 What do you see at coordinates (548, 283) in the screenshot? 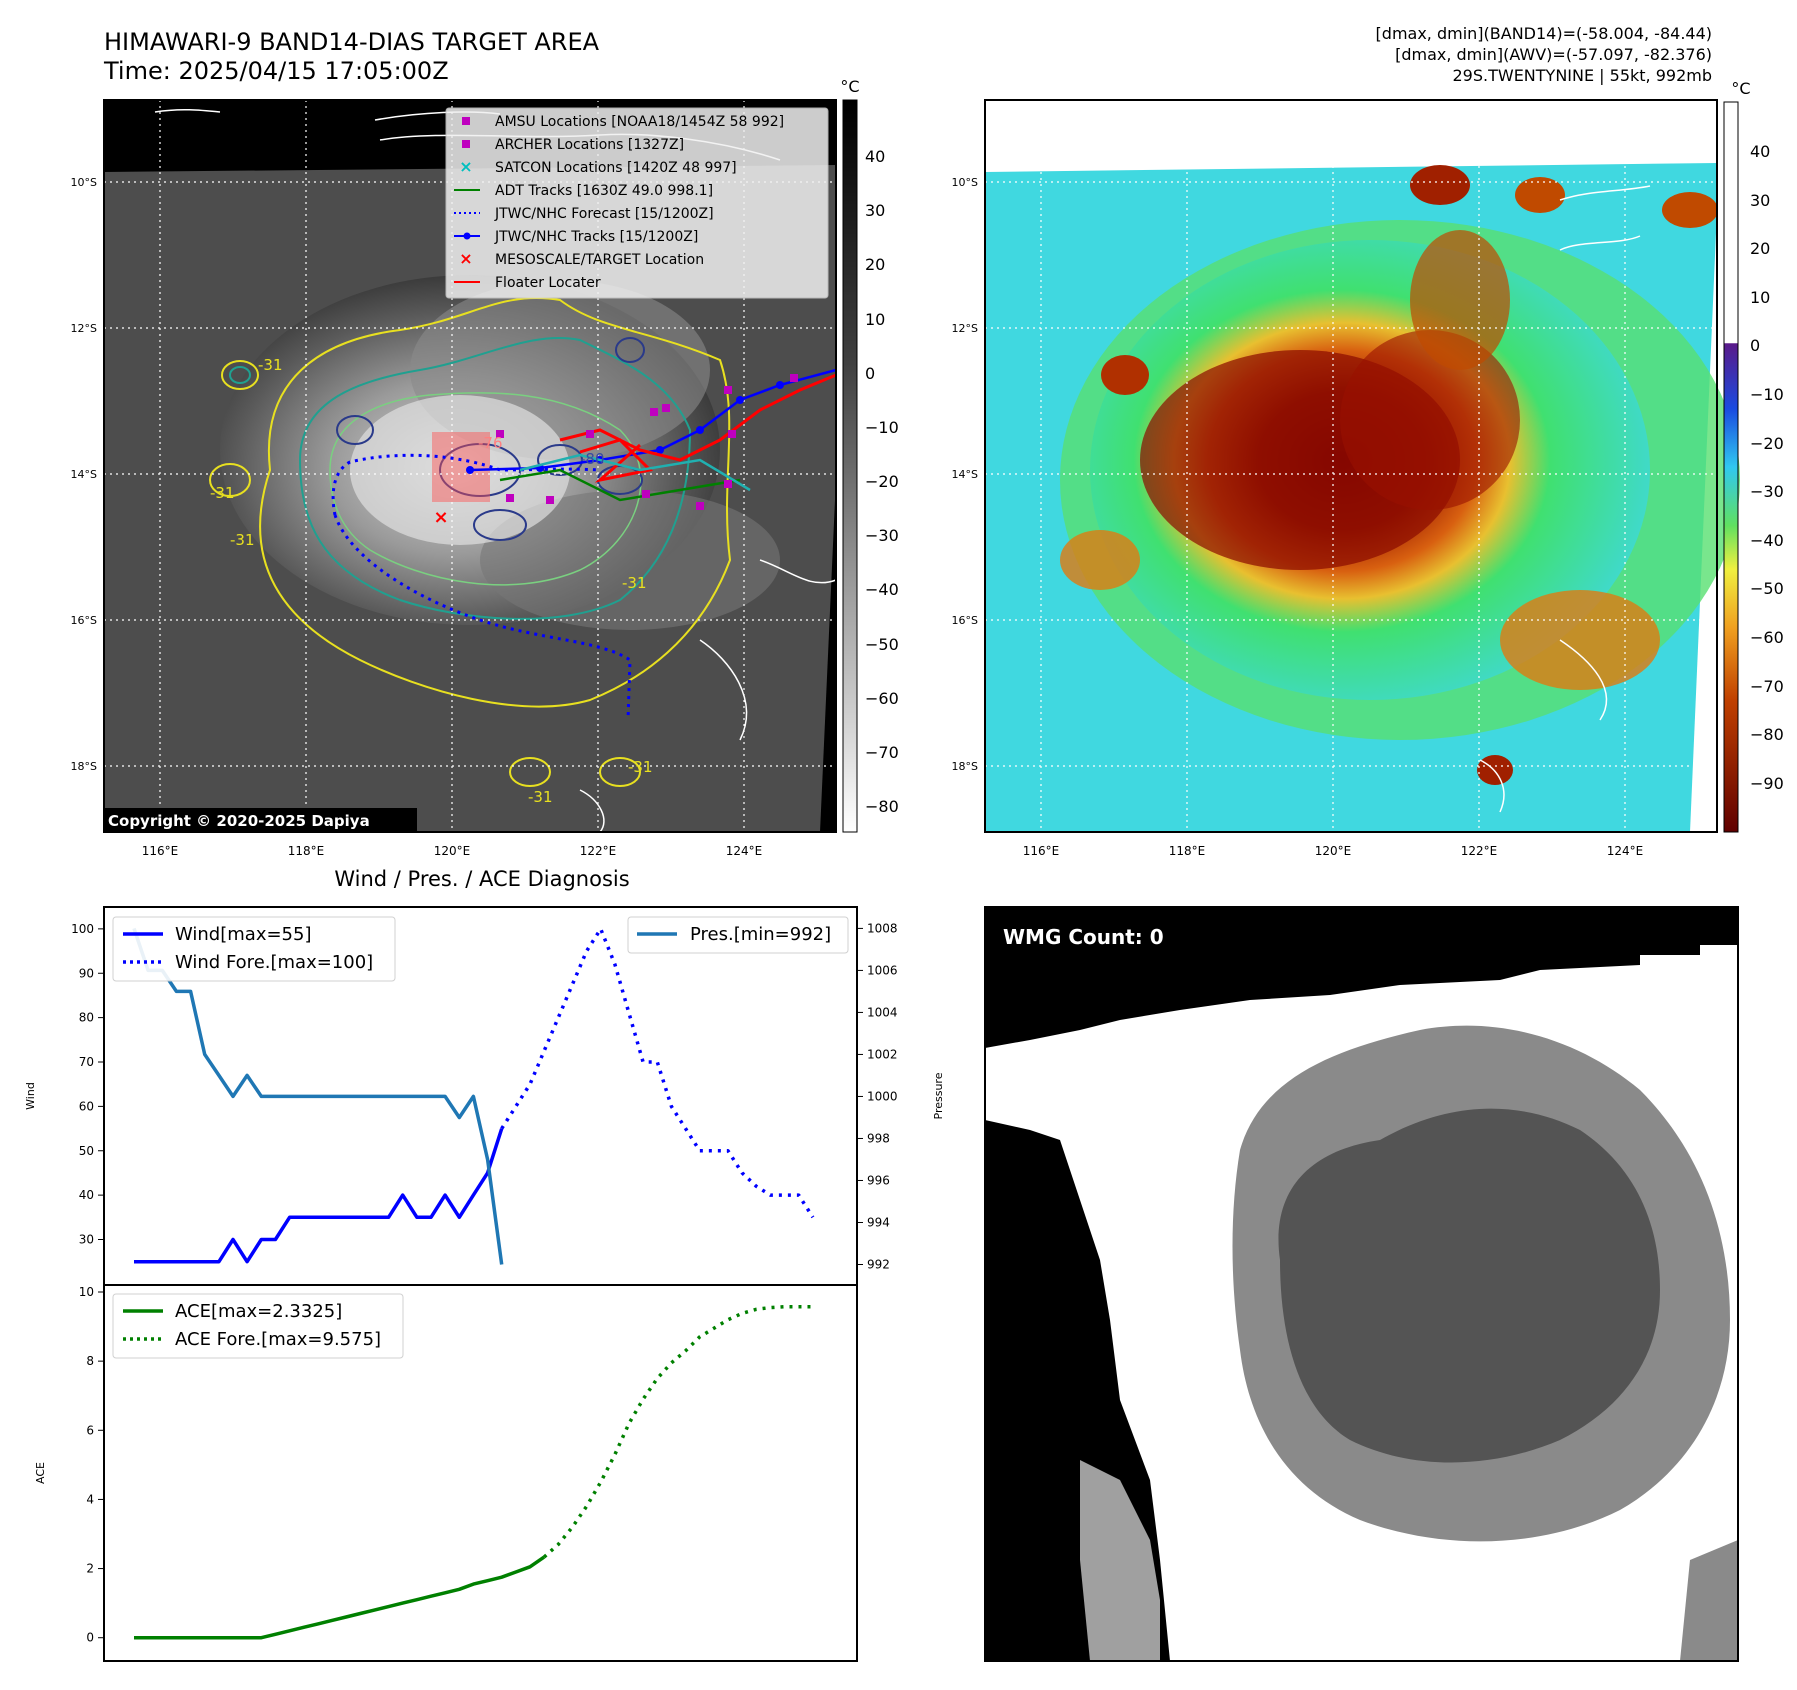
I see `legend-floater: Floater Locater` at bounding box center [548, 283].